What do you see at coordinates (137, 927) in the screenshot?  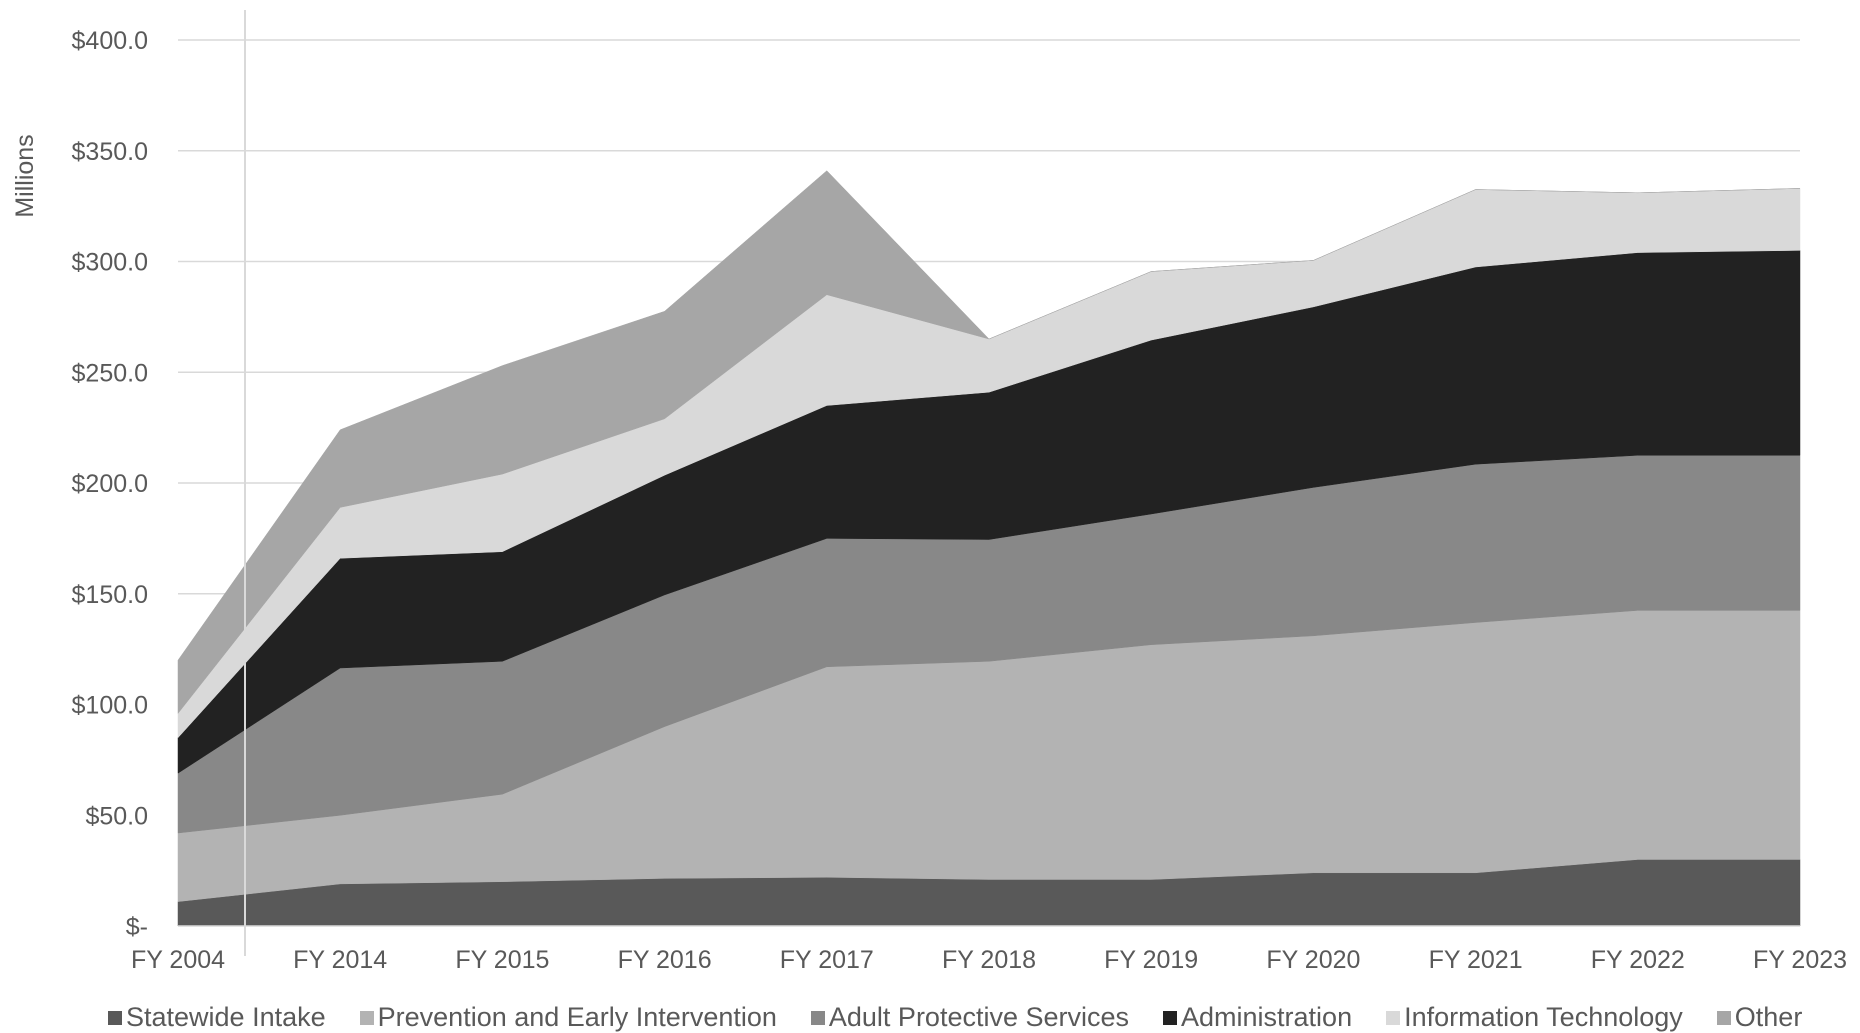 I see `y-tick-label: $-` at bounding box center [137, 927].